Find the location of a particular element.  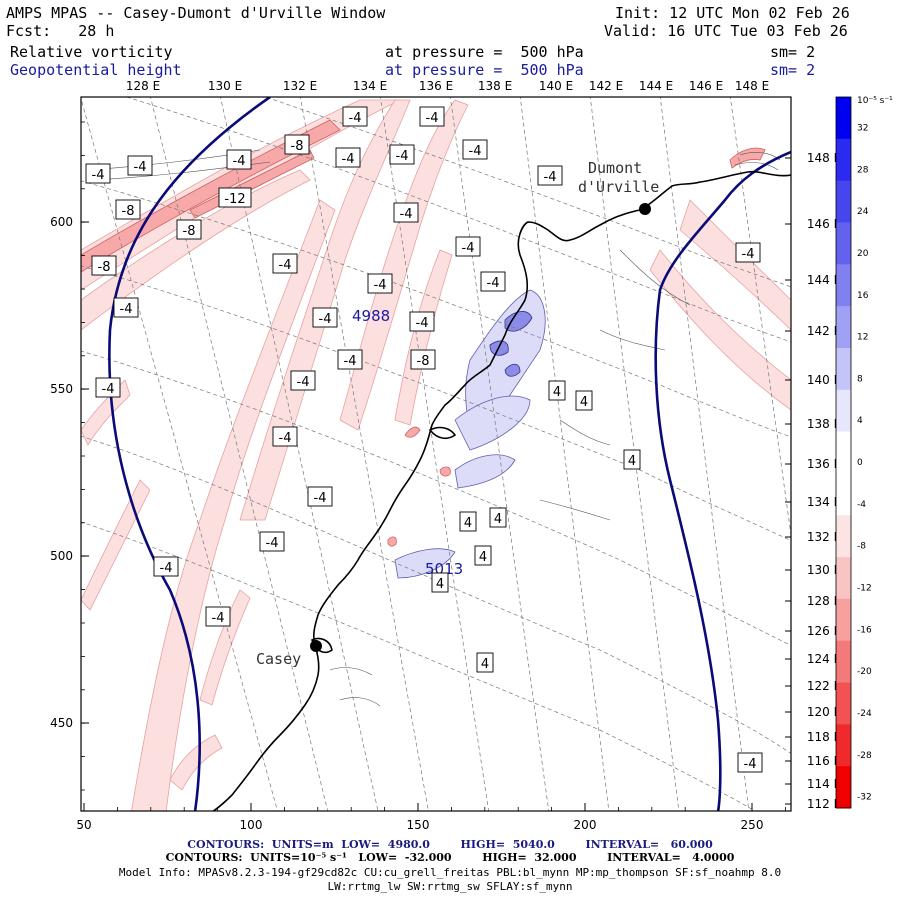

init-time: Init: 12 UTC Mon 02 Feb 26 is located at coordinates (732, 13).